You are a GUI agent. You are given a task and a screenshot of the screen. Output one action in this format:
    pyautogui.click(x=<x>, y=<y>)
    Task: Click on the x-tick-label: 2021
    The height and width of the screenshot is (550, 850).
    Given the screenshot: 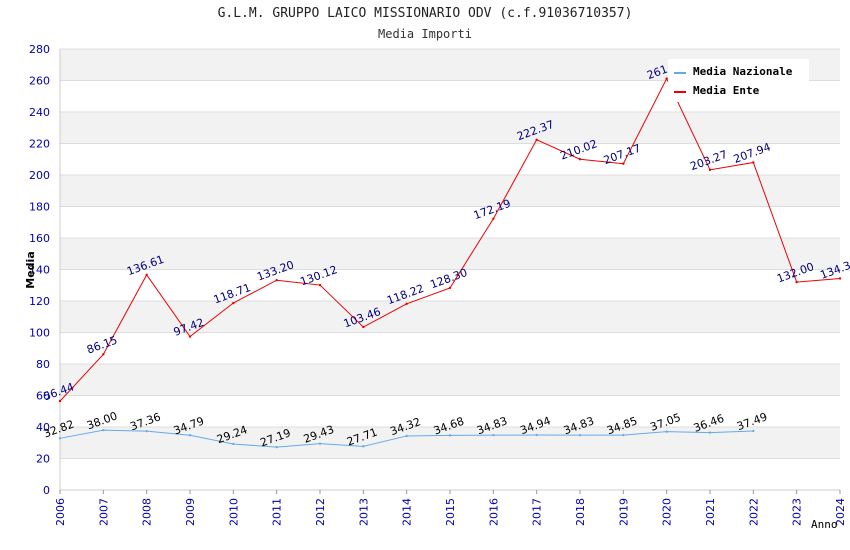 What is the action you would take?
    pyautogui.click(x=710, y=512)
    